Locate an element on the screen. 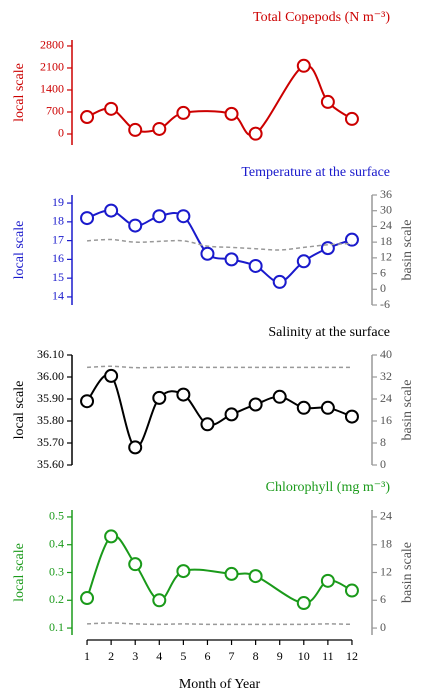  y-tick-label: 700 is located at coordinates (55, 111).